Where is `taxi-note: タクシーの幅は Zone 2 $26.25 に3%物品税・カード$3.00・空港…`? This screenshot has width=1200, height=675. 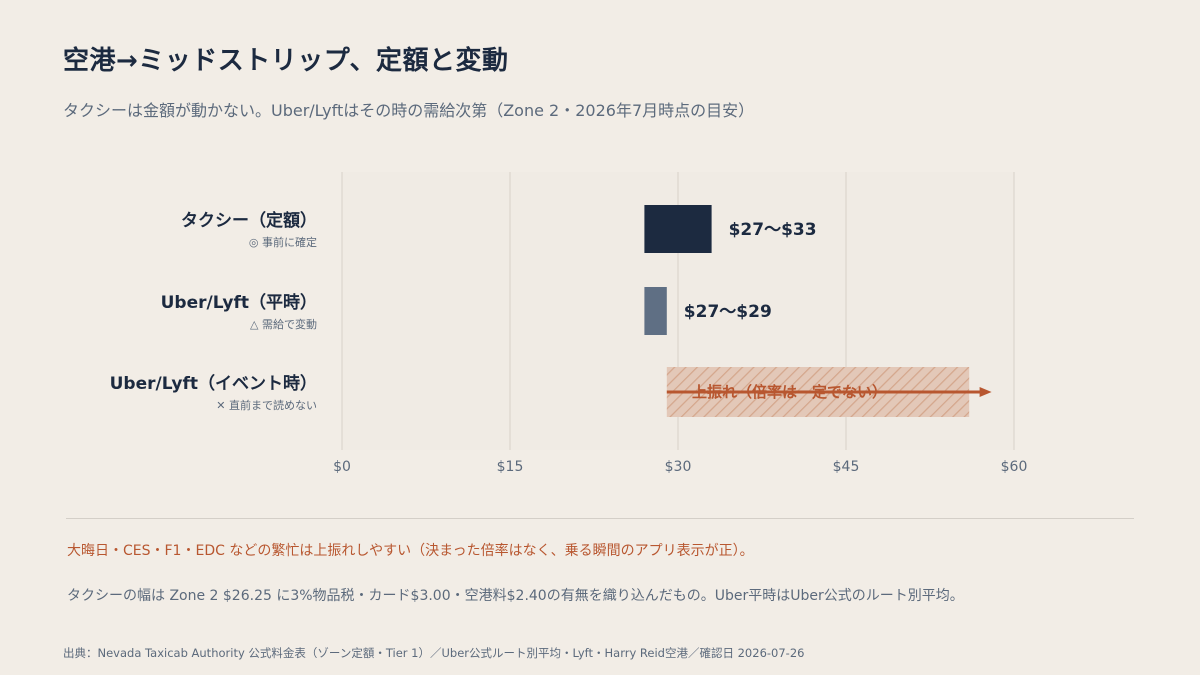 taxi-note: タクシーの幅は Zone 2 $26.25 に3%物品税・カード$3.00・空港… is located at coordinates (515, 596).